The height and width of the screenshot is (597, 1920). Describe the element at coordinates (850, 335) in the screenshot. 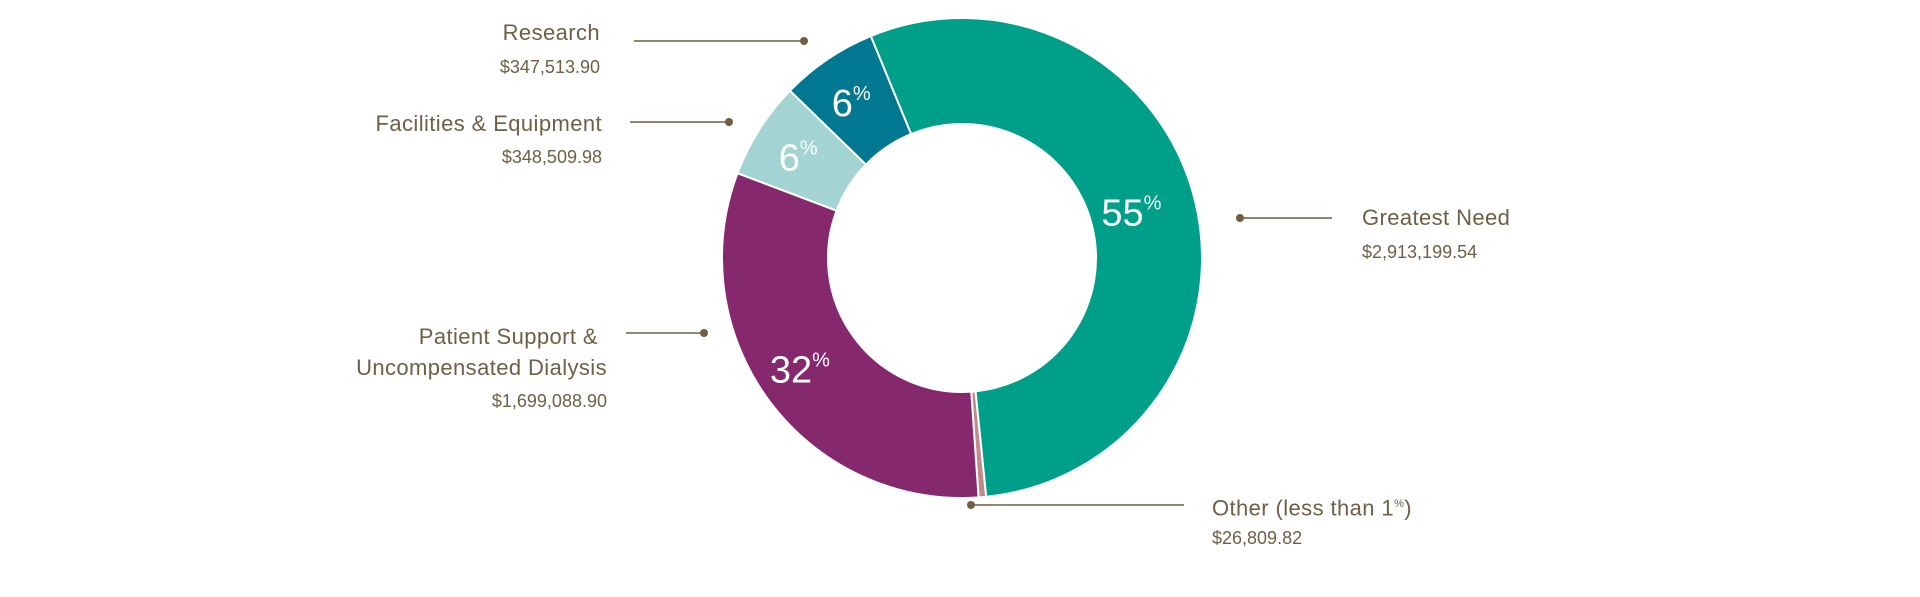

I see `slice-patient-support` at that location.